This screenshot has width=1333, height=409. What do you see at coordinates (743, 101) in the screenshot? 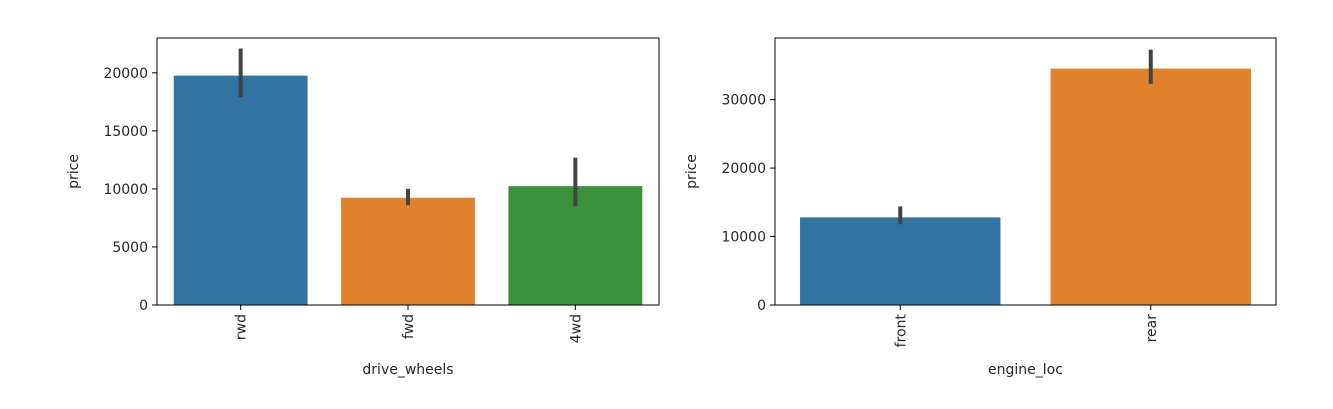
I see `y-tick-label: 30000` at bounding box center [743, 101].